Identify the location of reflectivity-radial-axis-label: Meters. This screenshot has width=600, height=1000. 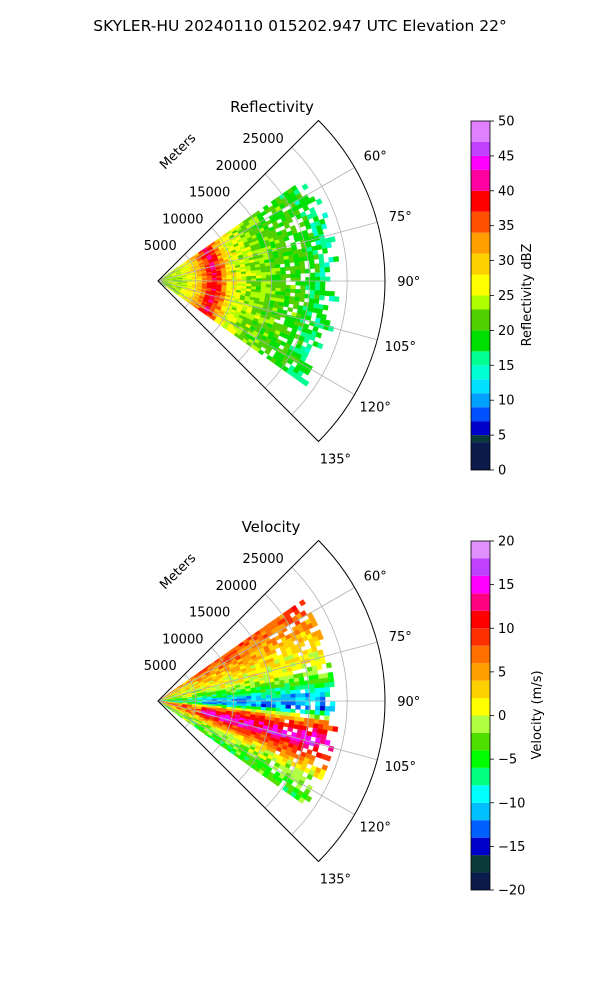
(178, 152).